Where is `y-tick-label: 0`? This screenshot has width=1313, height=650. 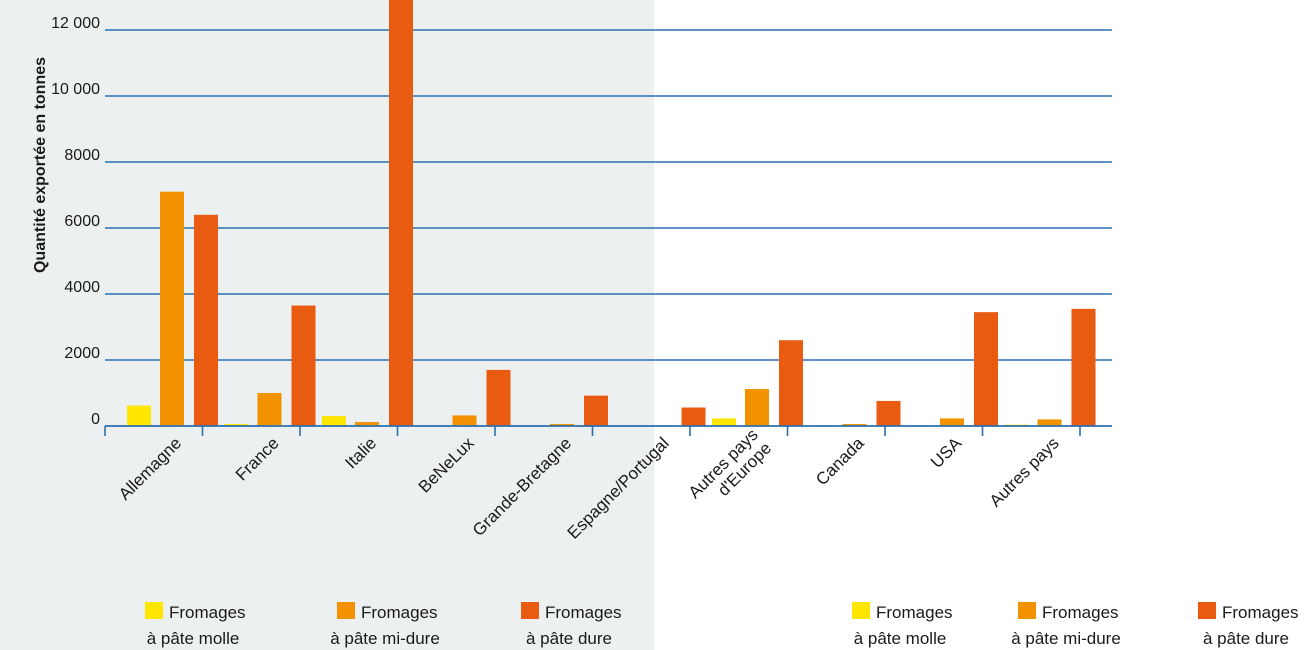
y-tick-label: 0 is located at coordinates (95, 419).